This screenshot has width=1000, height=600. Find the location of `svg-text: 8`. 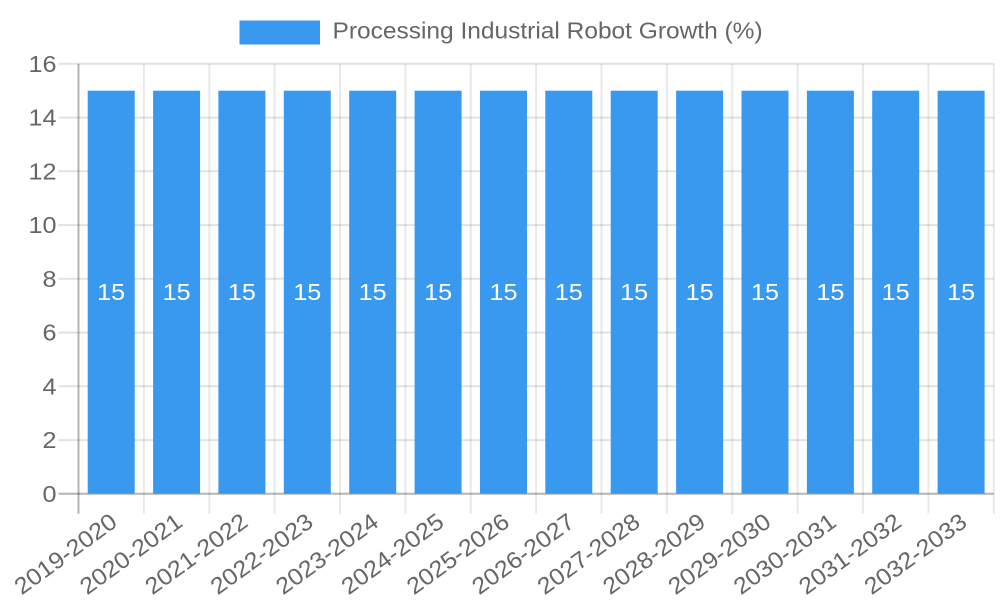

svg-text: 8 is located at coordinates (50, 279).